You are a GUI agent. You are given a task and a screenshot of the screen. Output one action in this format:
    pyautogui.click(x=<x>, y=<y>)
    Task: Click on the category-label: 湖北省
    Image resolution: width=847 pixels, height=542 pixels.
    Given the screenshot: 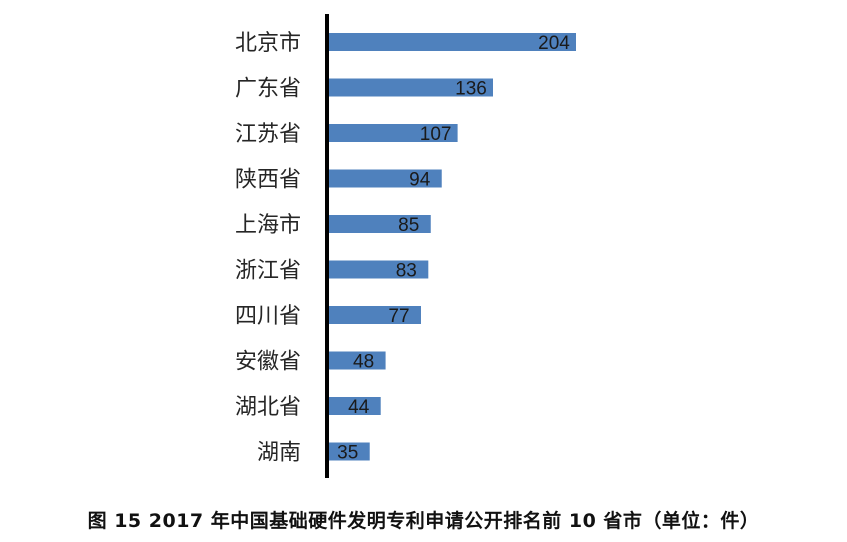 What is the action you would take?
    pyautogui.click(x=268, y=407)
    